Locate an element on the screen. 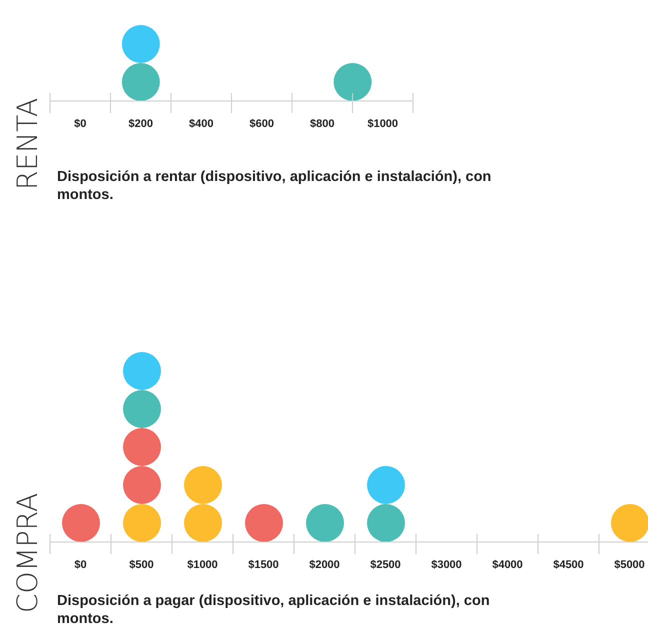 The width and height of the screenshot is (648, 641). x-tick-label: $3000 is located at coordinates (446, 565).